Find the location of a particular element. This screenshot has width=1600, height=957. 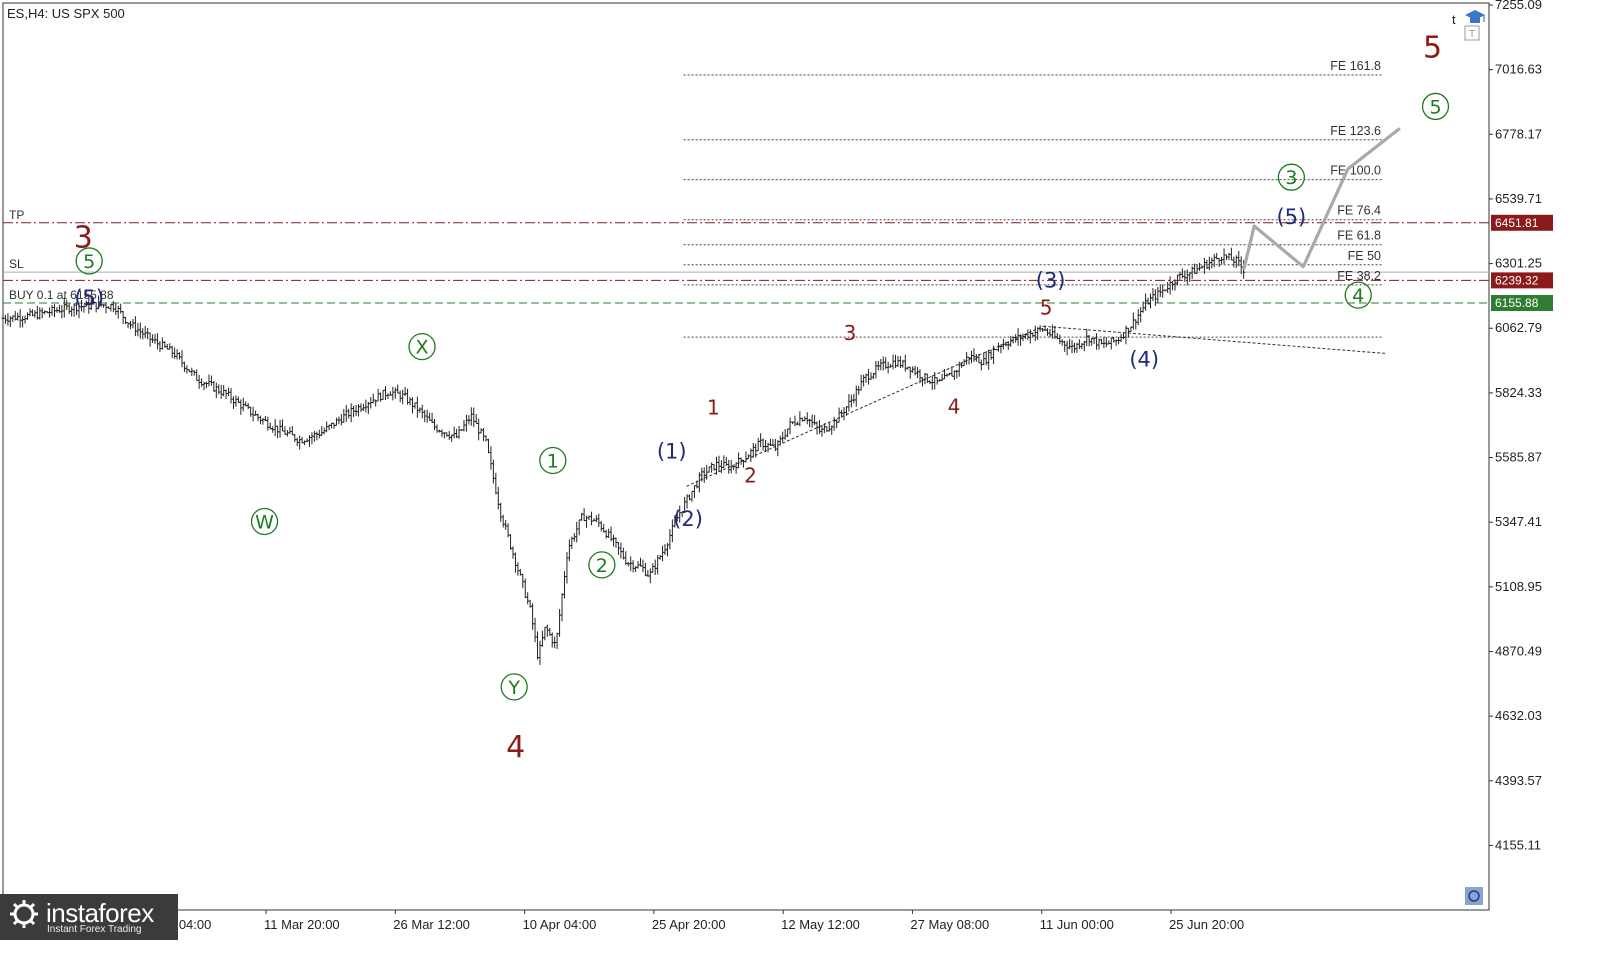

y-tick-label: 4393.57 is located at coordinates (1518, 780).